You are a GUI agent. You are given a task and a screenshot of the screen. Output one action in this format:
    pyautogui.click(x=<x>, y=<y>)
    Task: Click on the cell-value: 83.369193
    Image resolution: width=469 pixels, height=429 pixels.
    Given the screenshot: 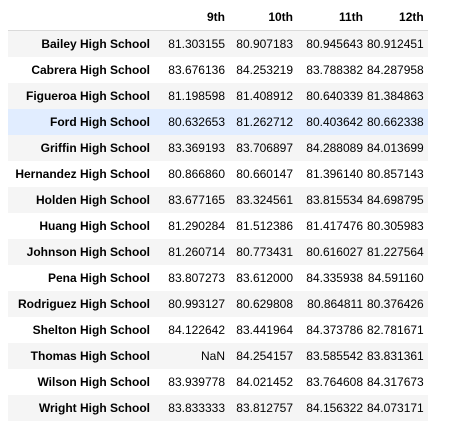 What is the action you would take?
    pyautogui.click(x=196, y=148)
    